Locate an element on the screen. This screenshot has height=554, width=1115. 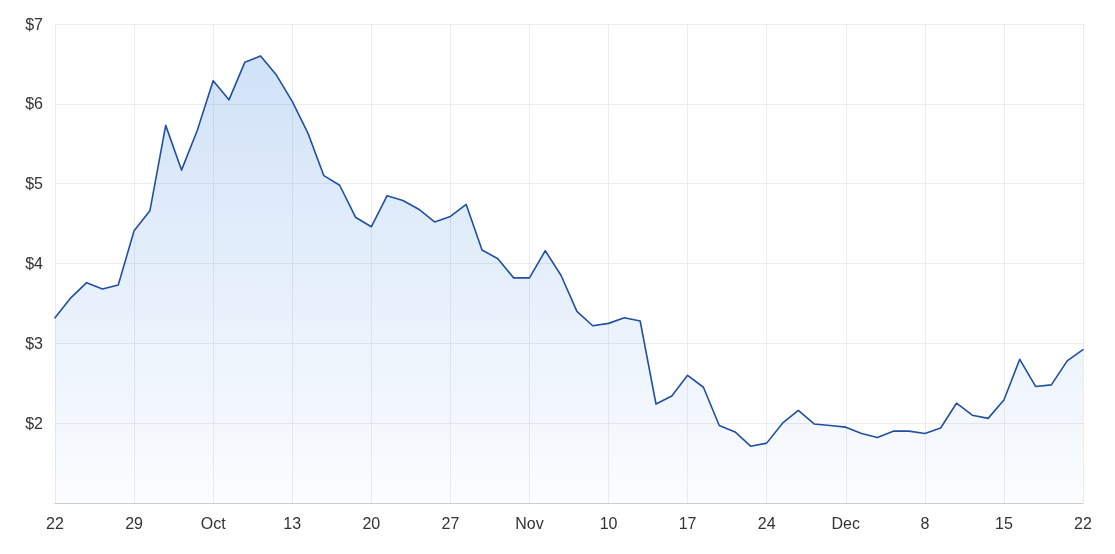
x-tick-label: 15 is located at coordinates (1004, 523).